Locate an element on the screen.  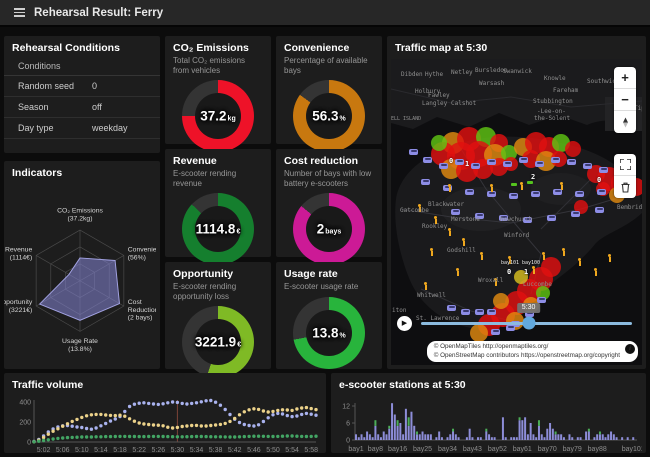
fullscreen-button is located at coordinates (625, 165).